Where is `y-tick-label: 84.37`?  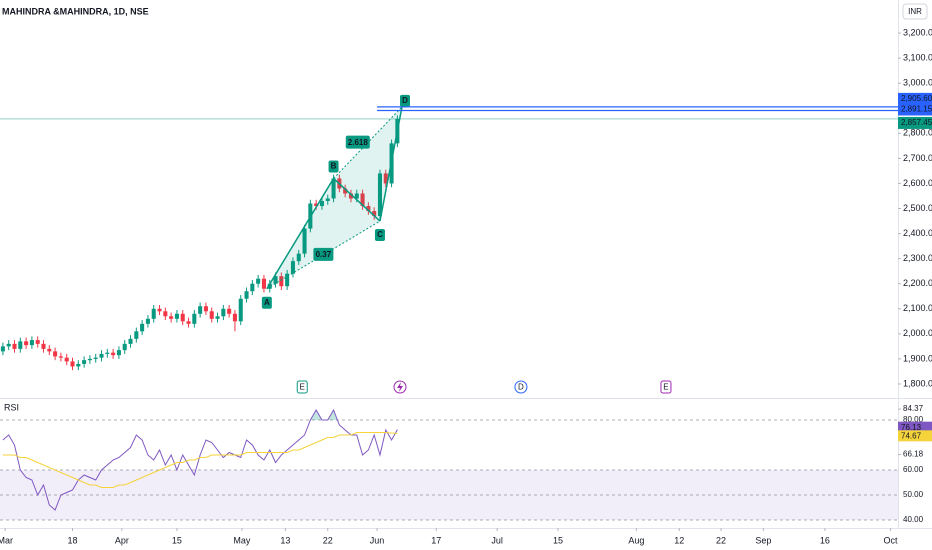
y-tick-label: 84.37 is located at coordinates (913, 408).